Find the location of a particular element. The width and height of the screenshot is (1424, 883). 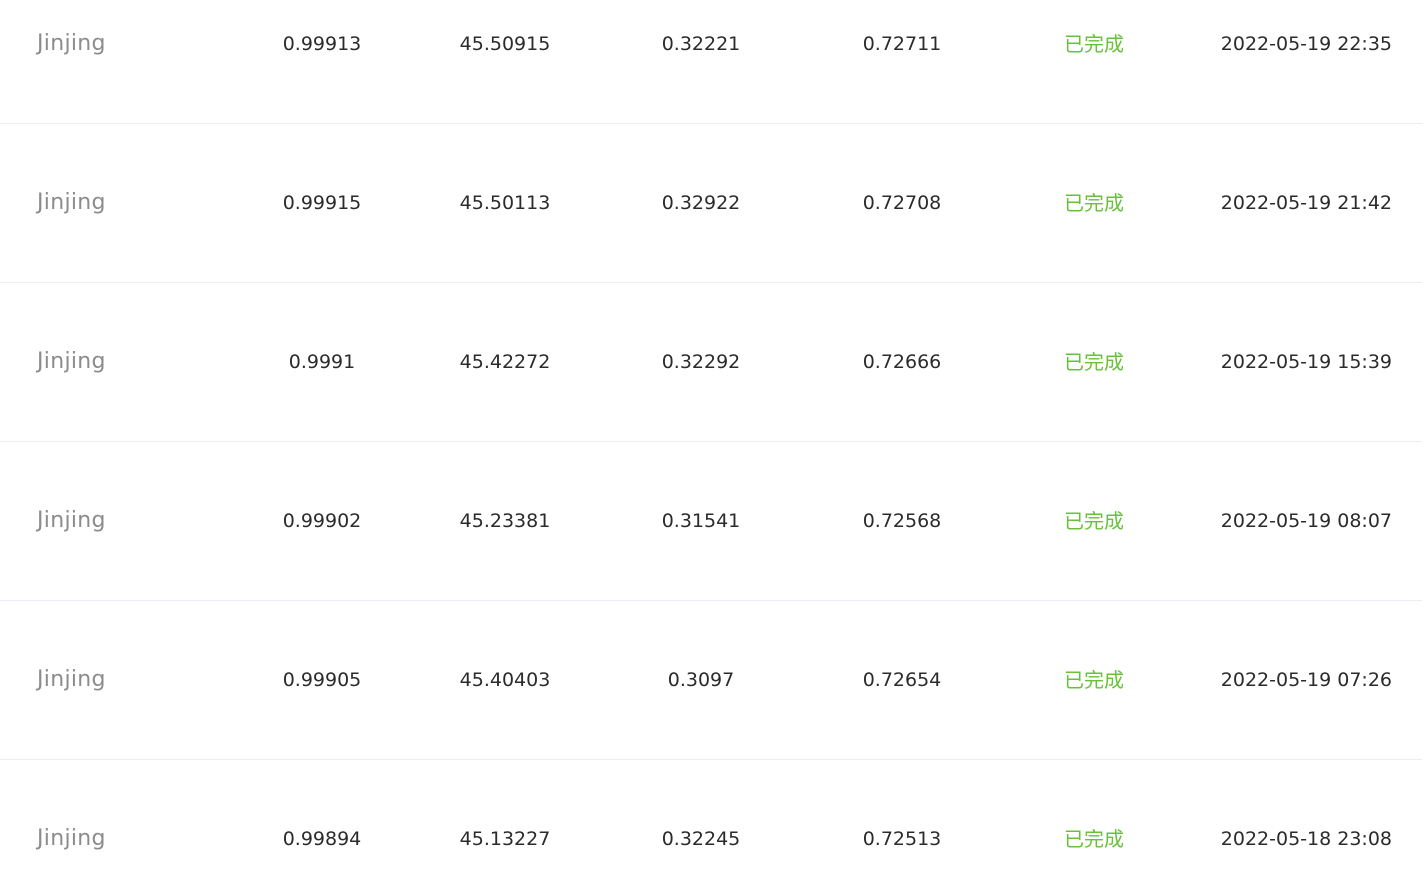

metric-4: 0.72513 is located at coordinates (902, 839).